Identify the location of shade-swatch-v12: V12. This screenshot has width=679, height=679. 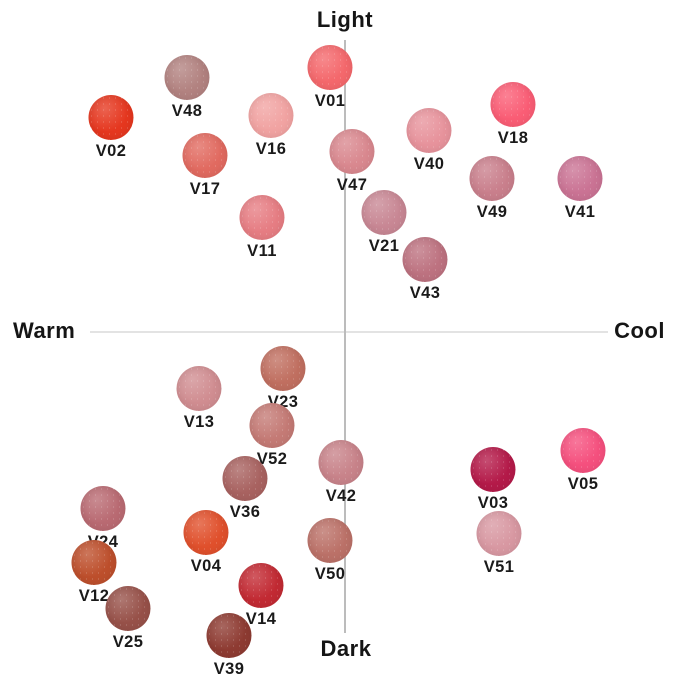
(94, 572).